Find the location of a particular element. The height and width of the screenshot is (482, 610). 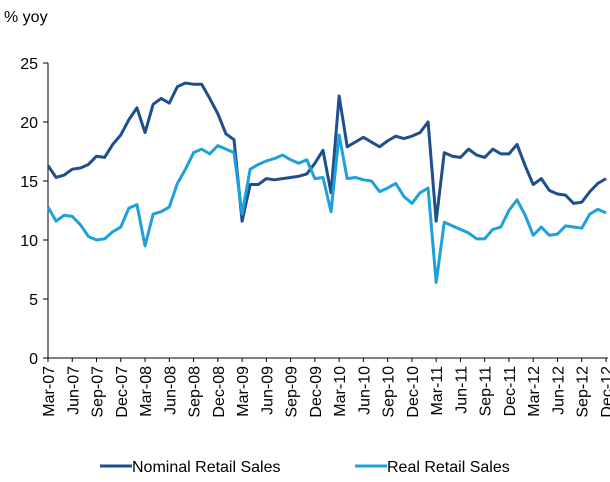

x-tick-label: Dec-07 is located at coordinates (122, 392).